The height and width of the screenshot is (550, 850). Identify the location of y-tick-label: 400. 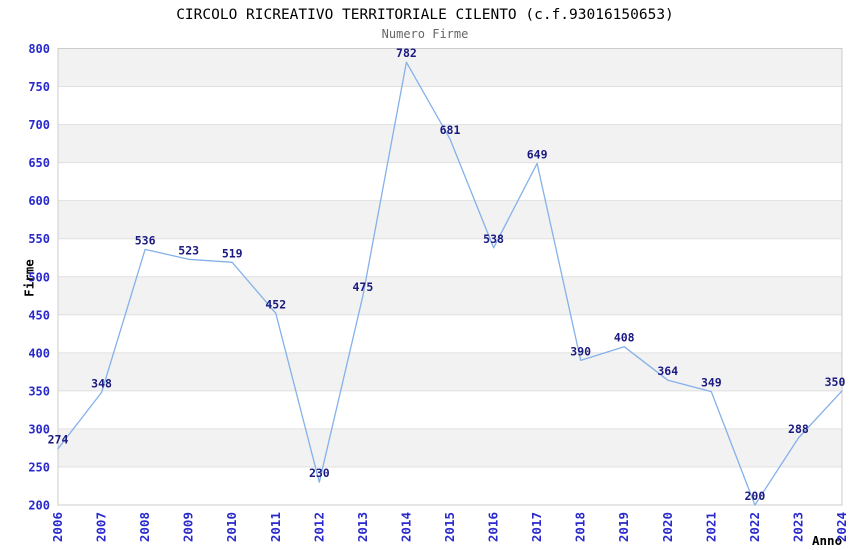
(39, 353).